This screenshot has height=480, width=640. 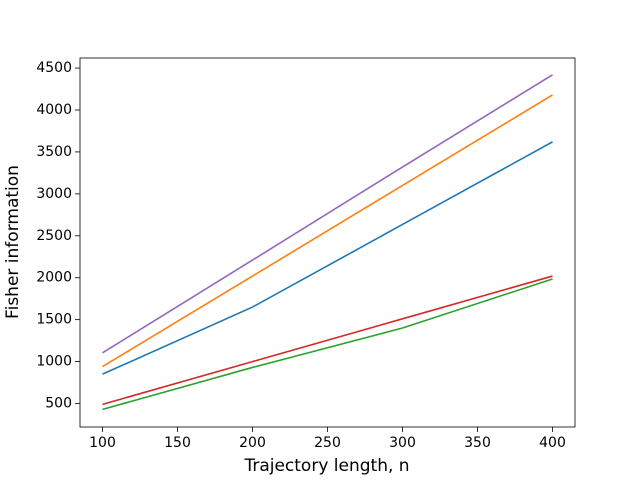 I want to click on y-tick-label: 3500, so click(x=54, y=152).